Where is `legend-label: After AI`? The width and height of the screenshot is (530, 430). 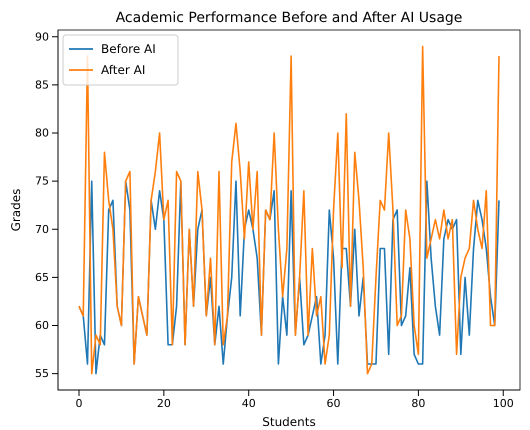
legend-label: After AI is located at coordinates (123, 70).